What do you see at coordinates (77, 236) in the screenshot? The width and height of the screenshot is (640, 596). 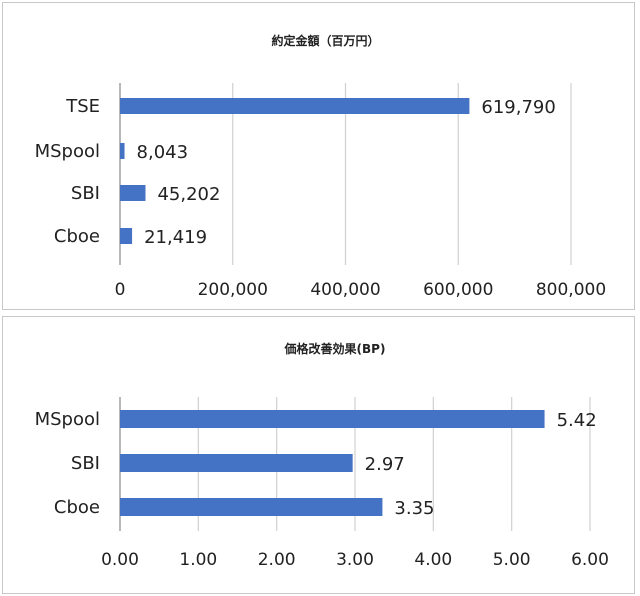 I see `amount-category-label: Cboe` at bounding box center [77, 236].